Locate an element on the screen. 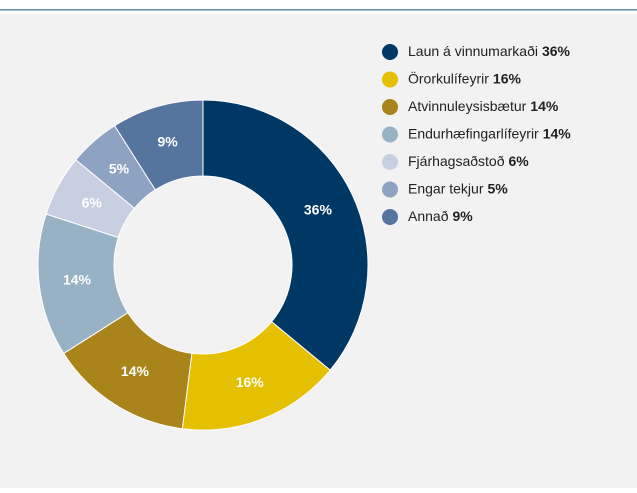  legend-value: 16% is located at coordinates (507, 78).